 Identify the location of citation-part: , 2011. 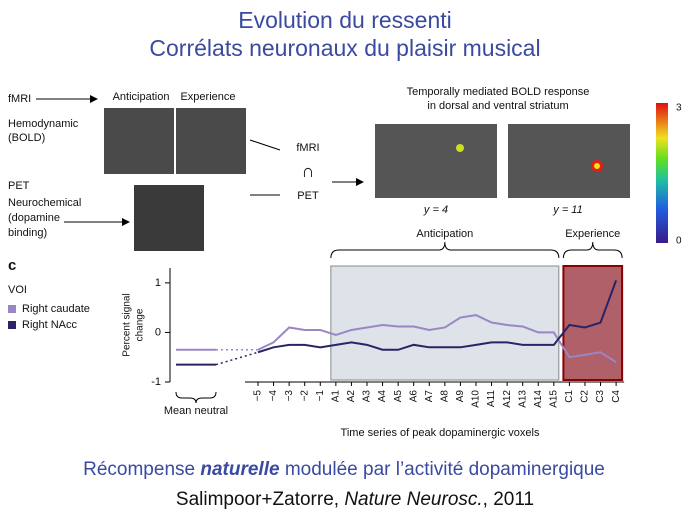
(508, 499).